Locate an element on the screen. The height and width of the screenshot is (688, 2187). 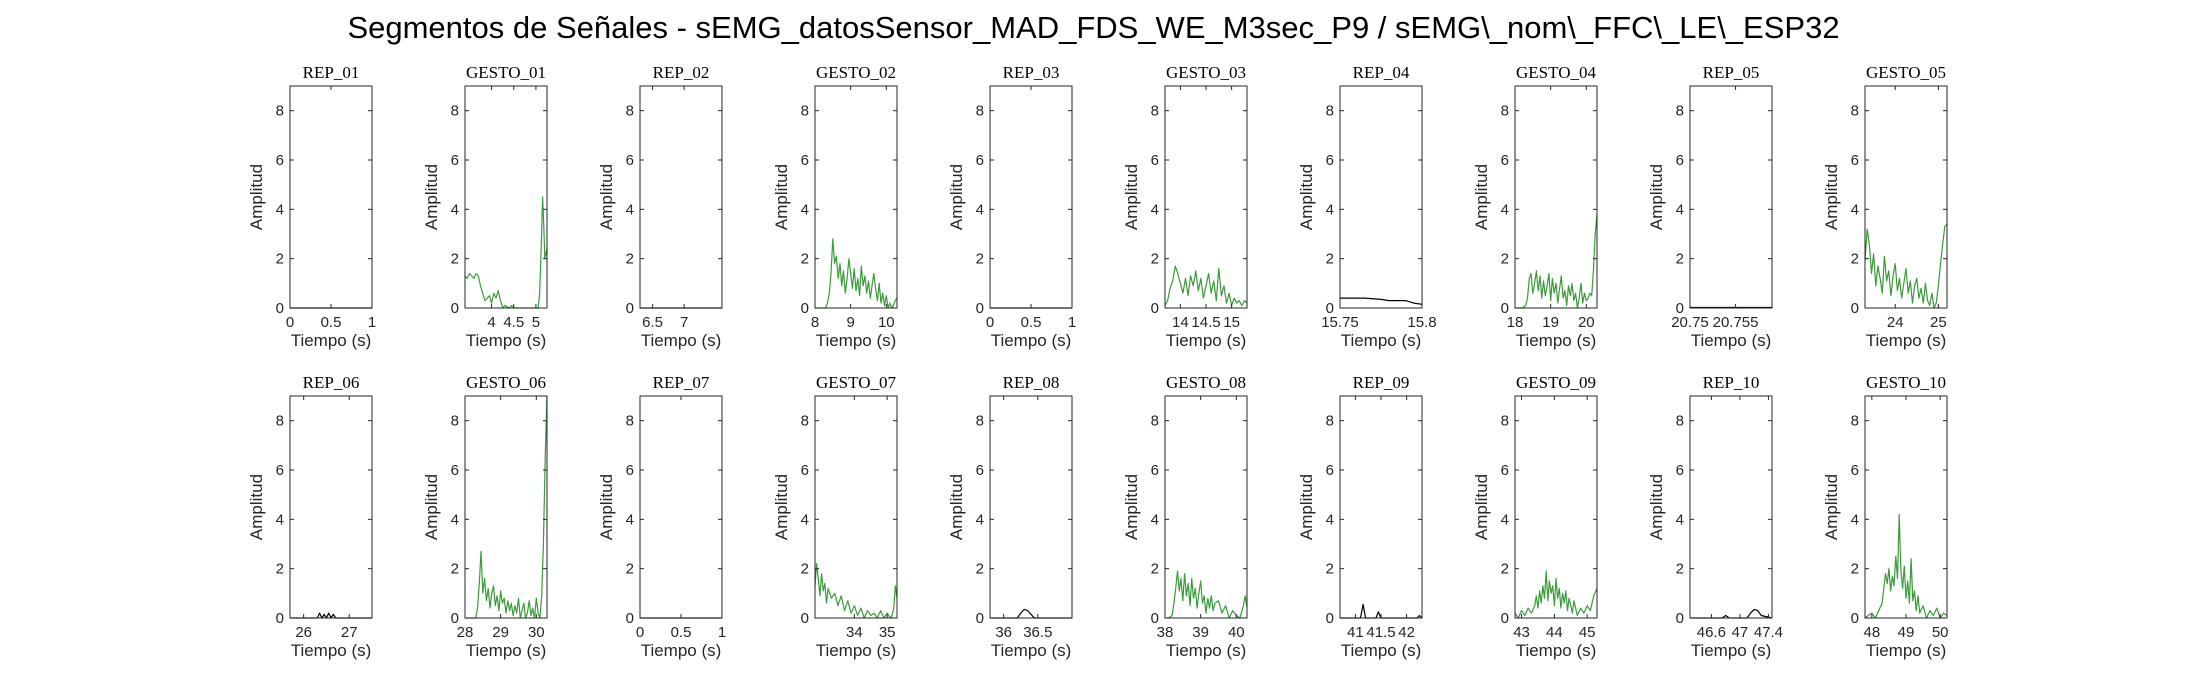
x-tick-label: 4 is located at coordinates (491, 322).